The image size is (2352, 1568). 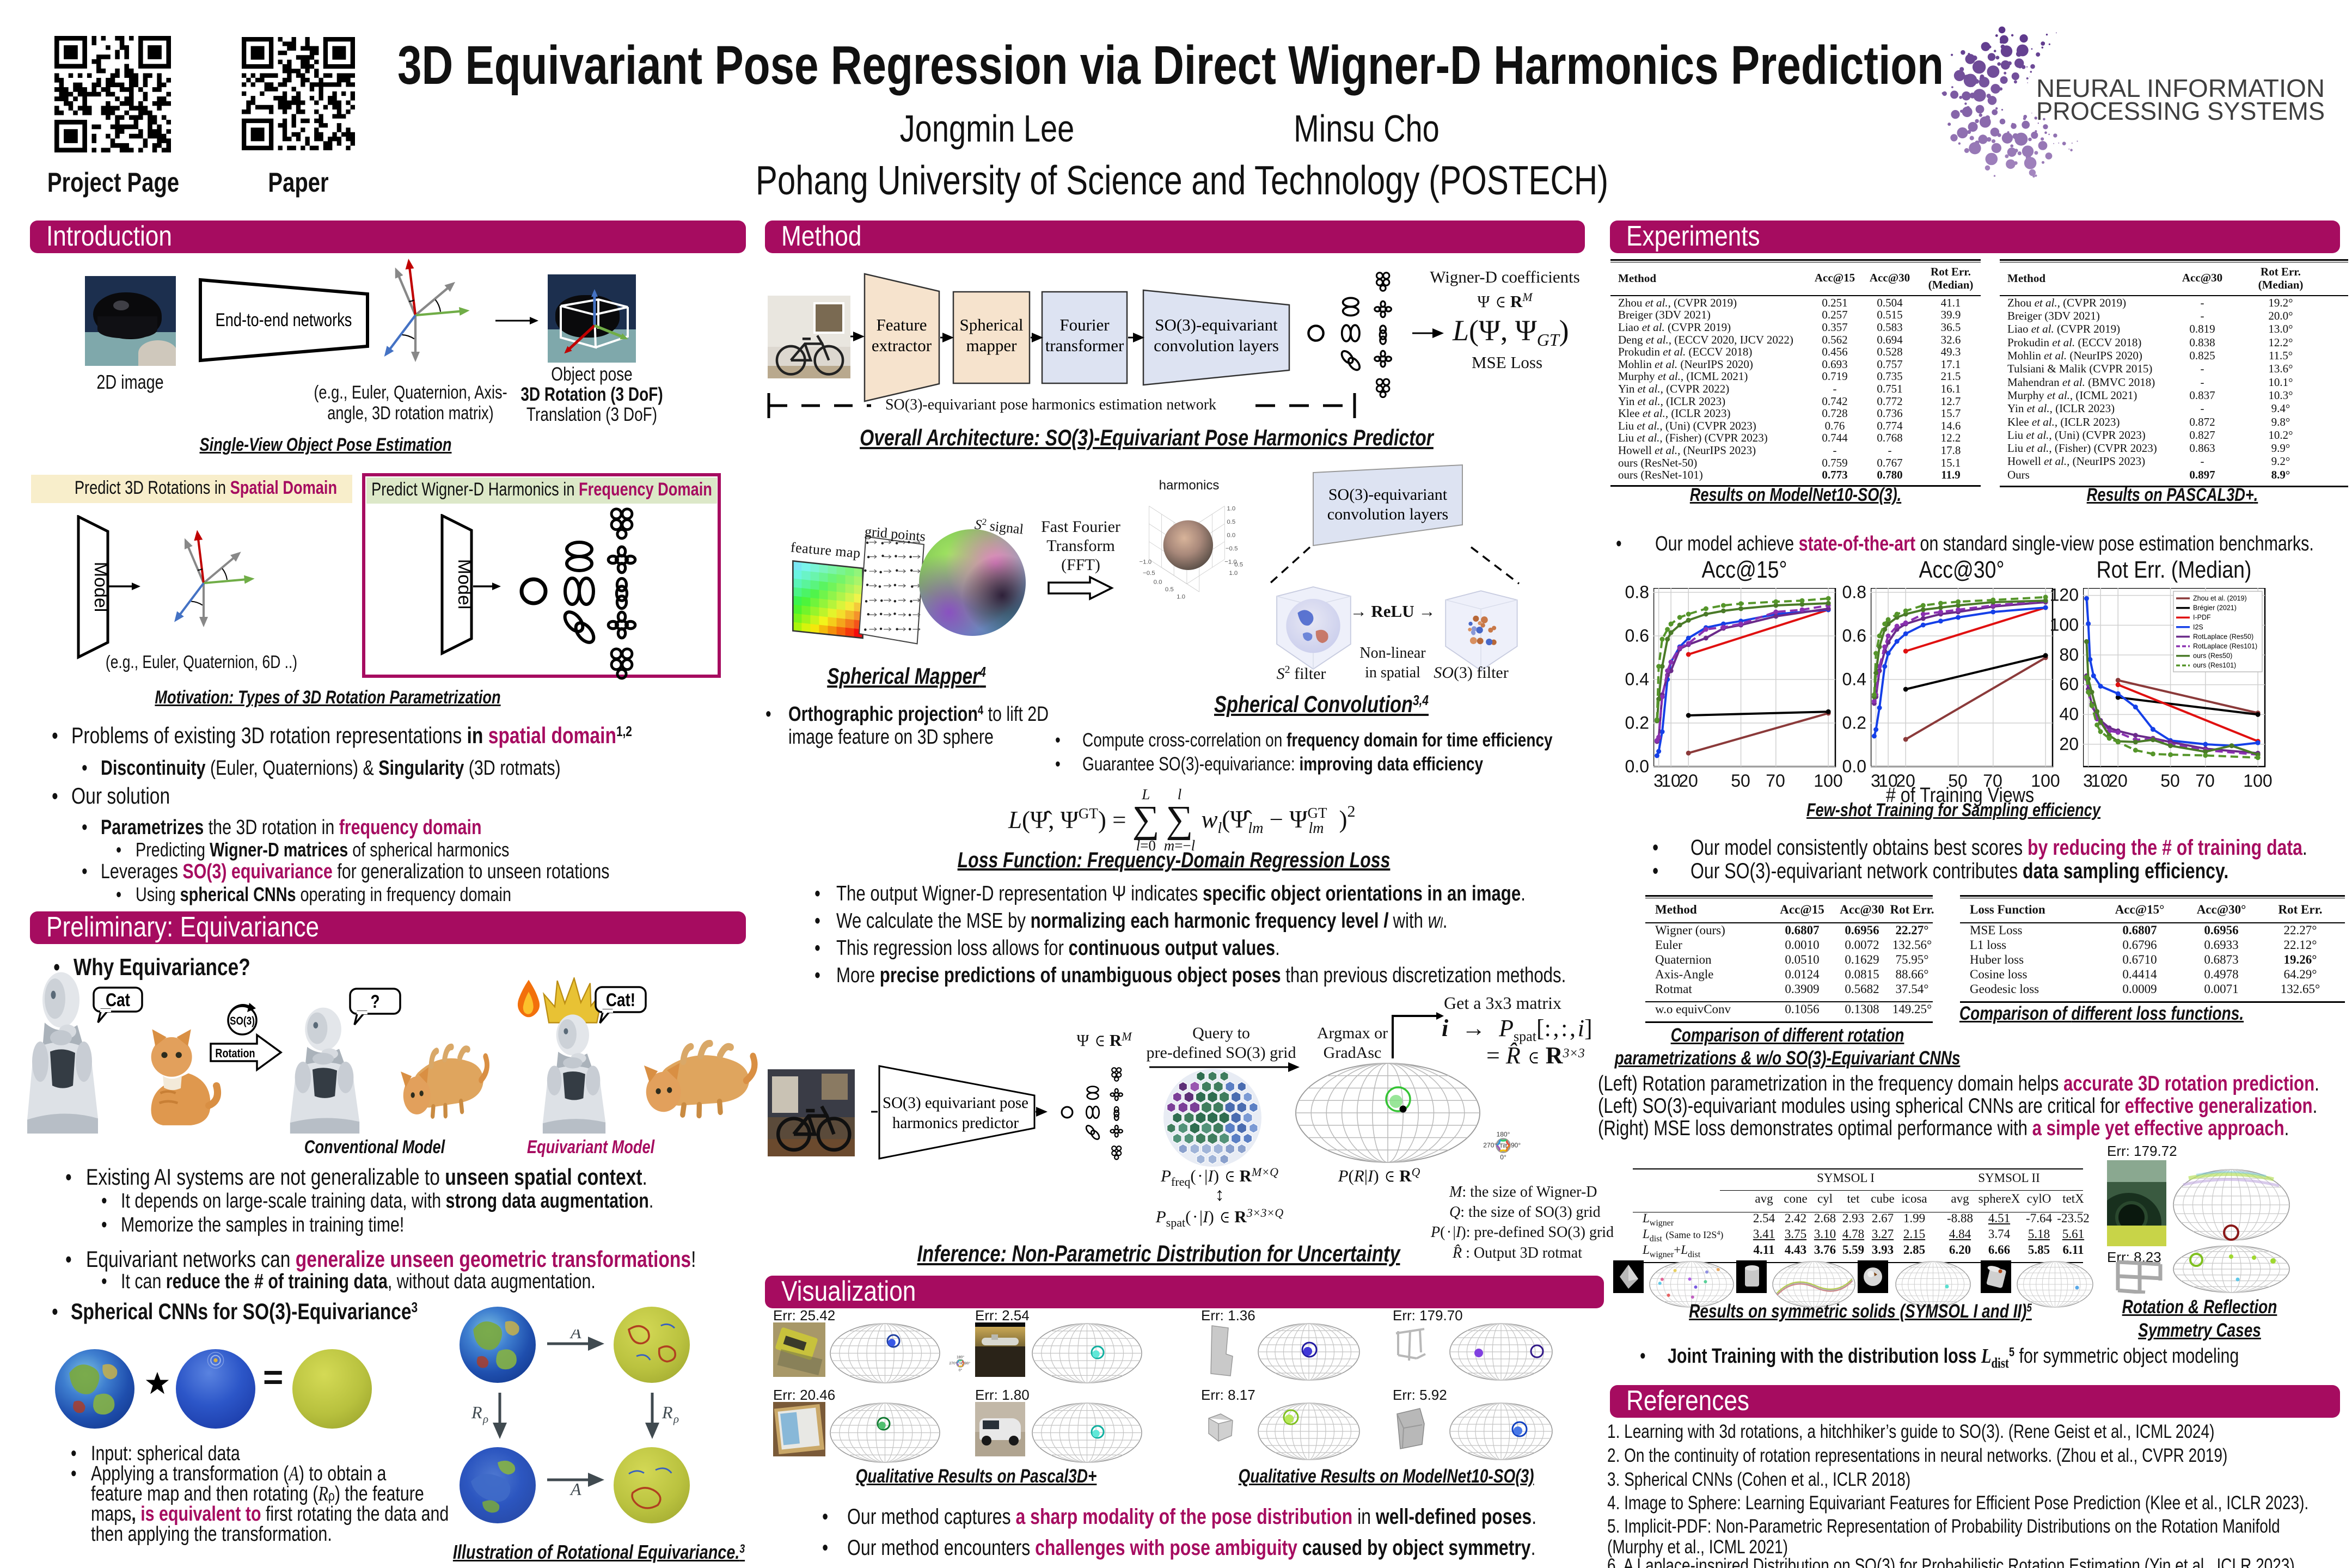 What do you see at coordinates (118, 1000) in the screenshot?
I see `svg-text: Cat` at bounding box center [118, 1000].